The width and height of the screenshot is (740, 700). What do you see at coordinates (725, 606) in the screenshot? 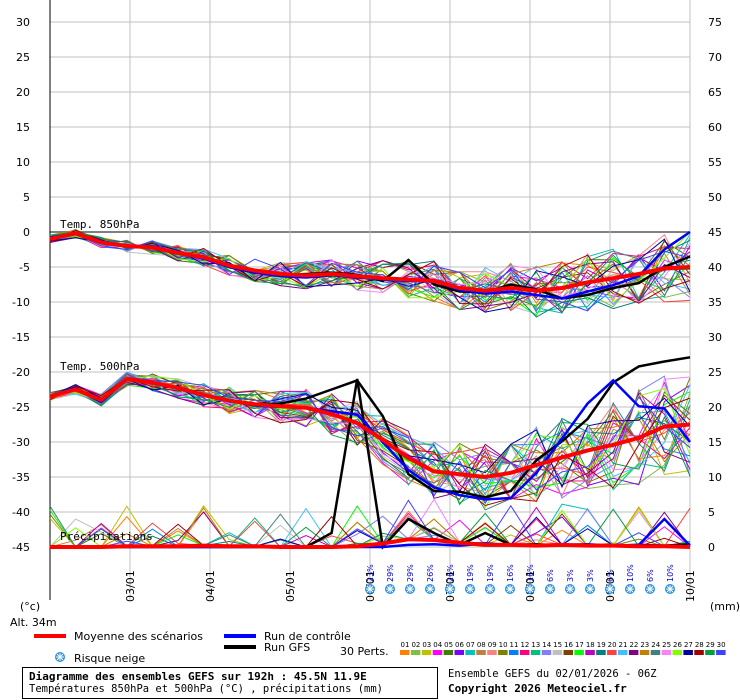
I see `right-unit-label: (mm)` at bounding box center [725, 606].